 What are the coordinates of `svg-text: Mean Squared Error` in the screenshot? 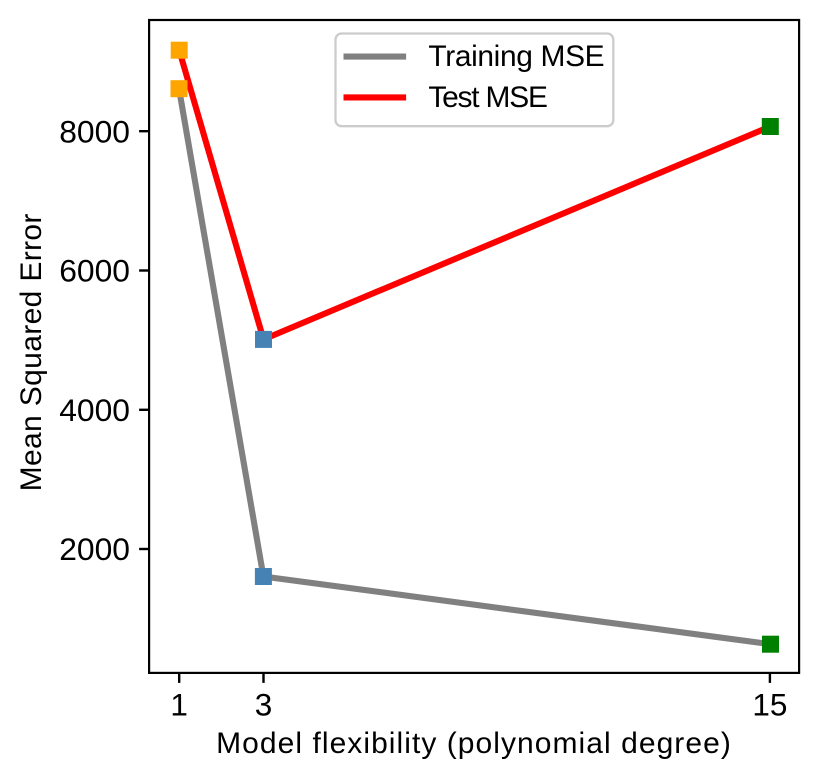 It's located at (31, 352).